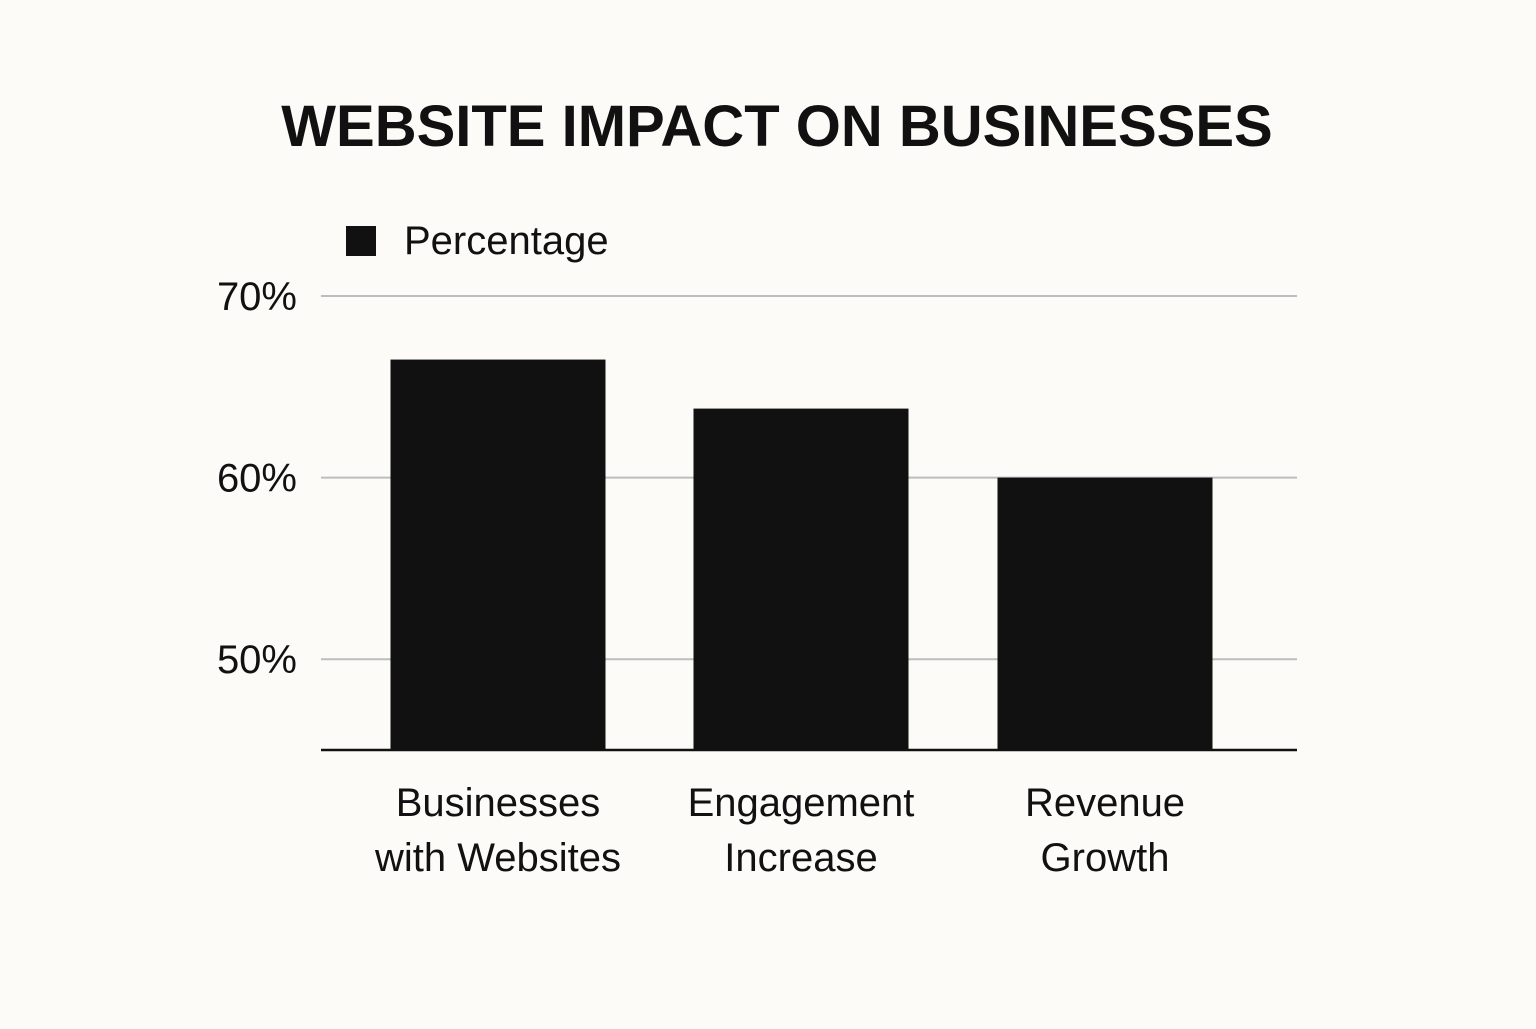  I want to click on x-tick-label-line: Businesses, so click(498, 803).